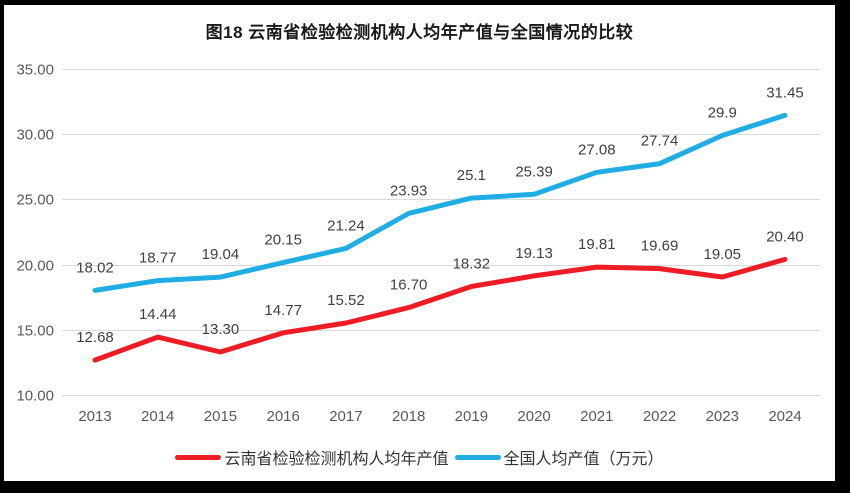  I want to click on data-point-label: 18.32, so click(472, 264).